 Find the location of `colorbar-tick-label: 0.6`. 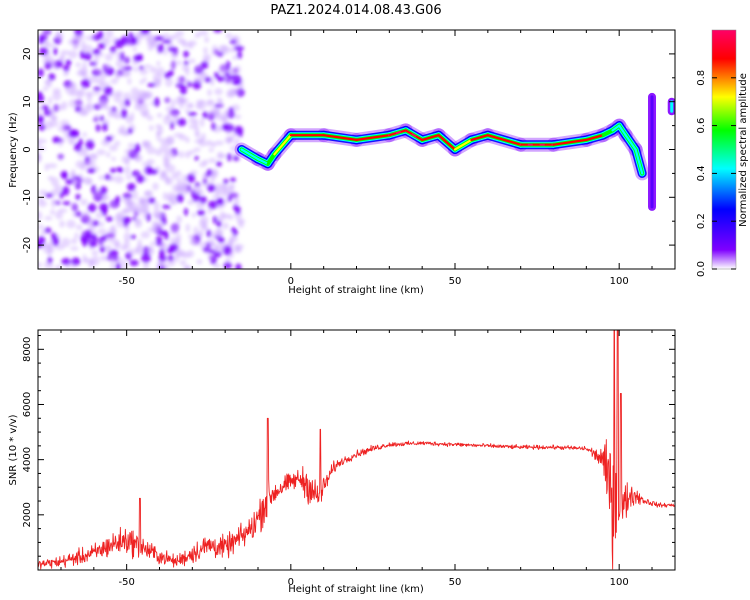

colorbar-tick-label: 0.6 is located at coordinates (701, 126).